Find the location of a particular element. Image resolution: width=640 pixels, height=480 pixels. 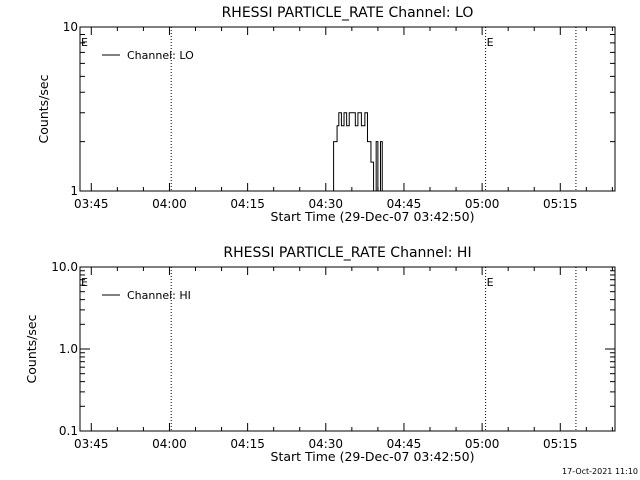

y-tick-label: 0.1 is located at coordinates (68, 431).